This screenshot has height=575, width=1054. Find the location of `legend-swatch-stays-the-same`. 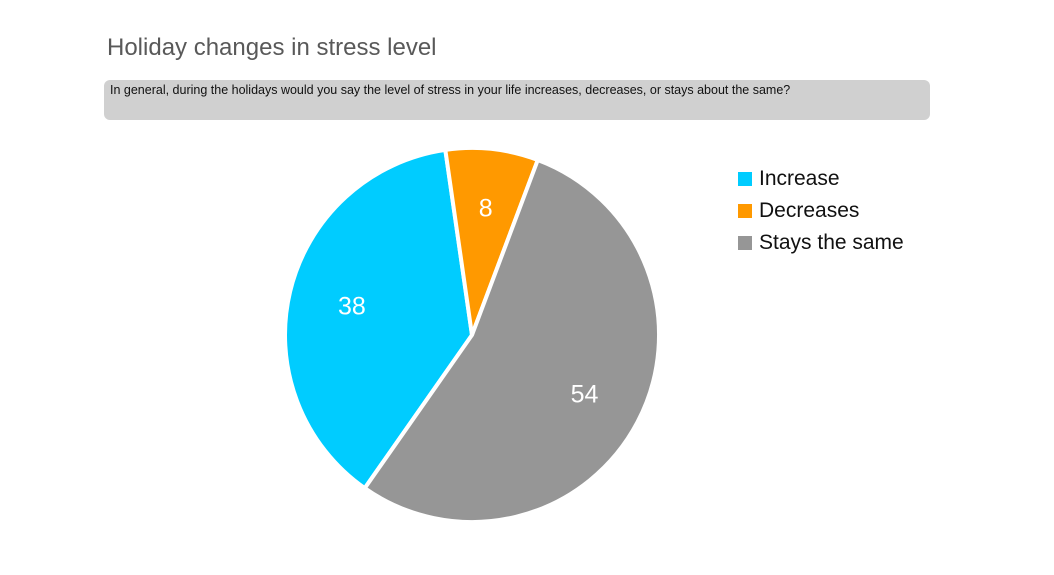

legend-swatch-stays-the-same is located at coordinates (745, 243).